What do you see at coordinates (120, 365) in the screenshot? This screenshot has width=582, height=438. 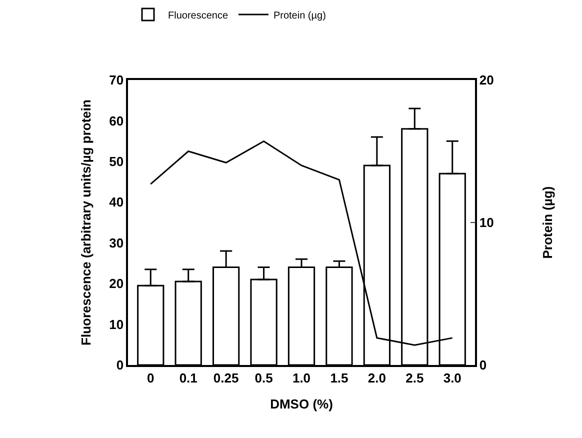 I see `y-tick-label: 0` at bounding box center [120, 365].